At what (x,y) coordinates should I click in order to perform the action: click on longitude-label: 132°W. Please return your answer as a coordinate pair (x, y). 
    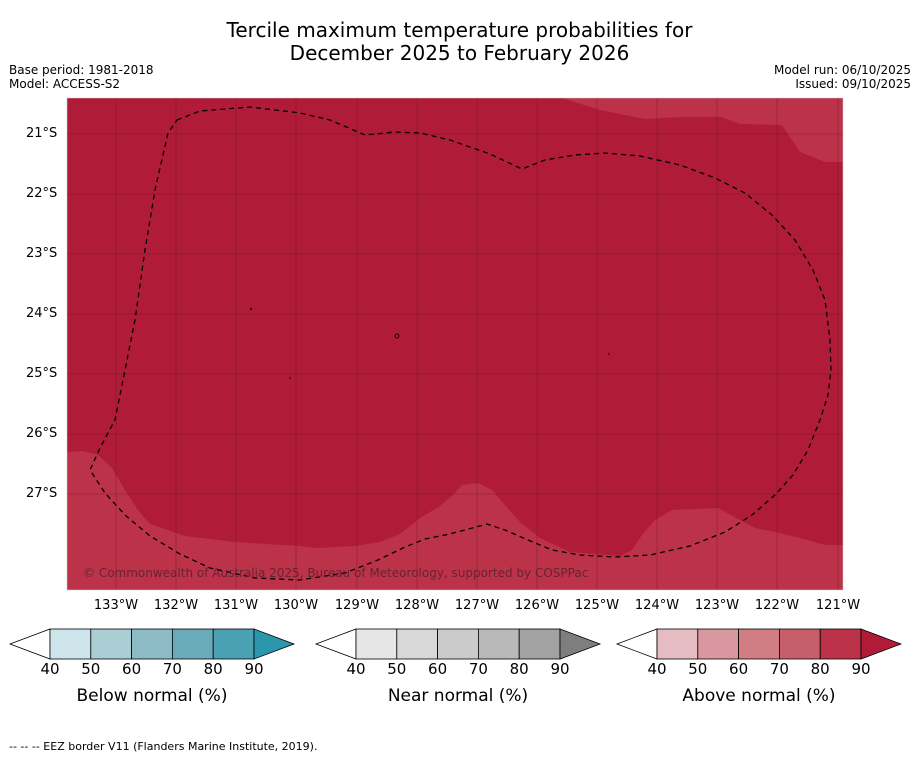
    Looking at the image, I should click on (176, 605).